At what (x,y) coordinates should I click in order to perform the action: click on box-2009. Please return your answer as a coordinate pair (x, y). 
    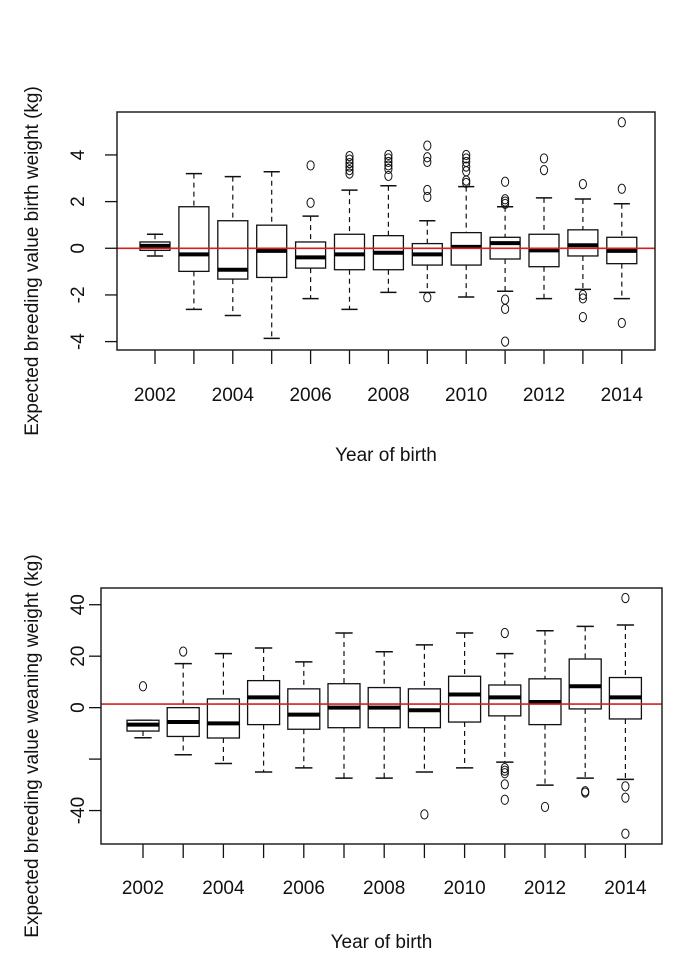
    Looking at the image, I should click on (427, 221).